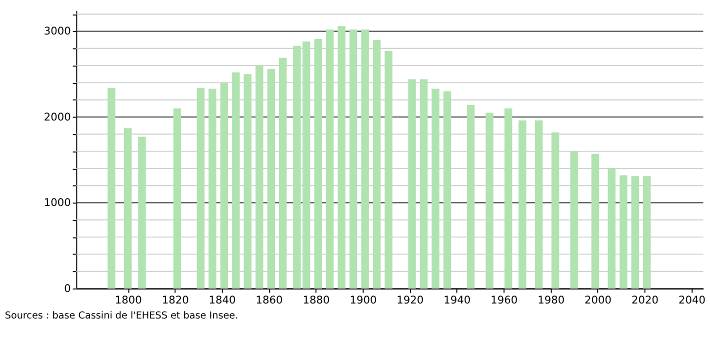 This screenshot has height=340, width=710. I want to click on y-tick-label: 0, so click(68, 288).